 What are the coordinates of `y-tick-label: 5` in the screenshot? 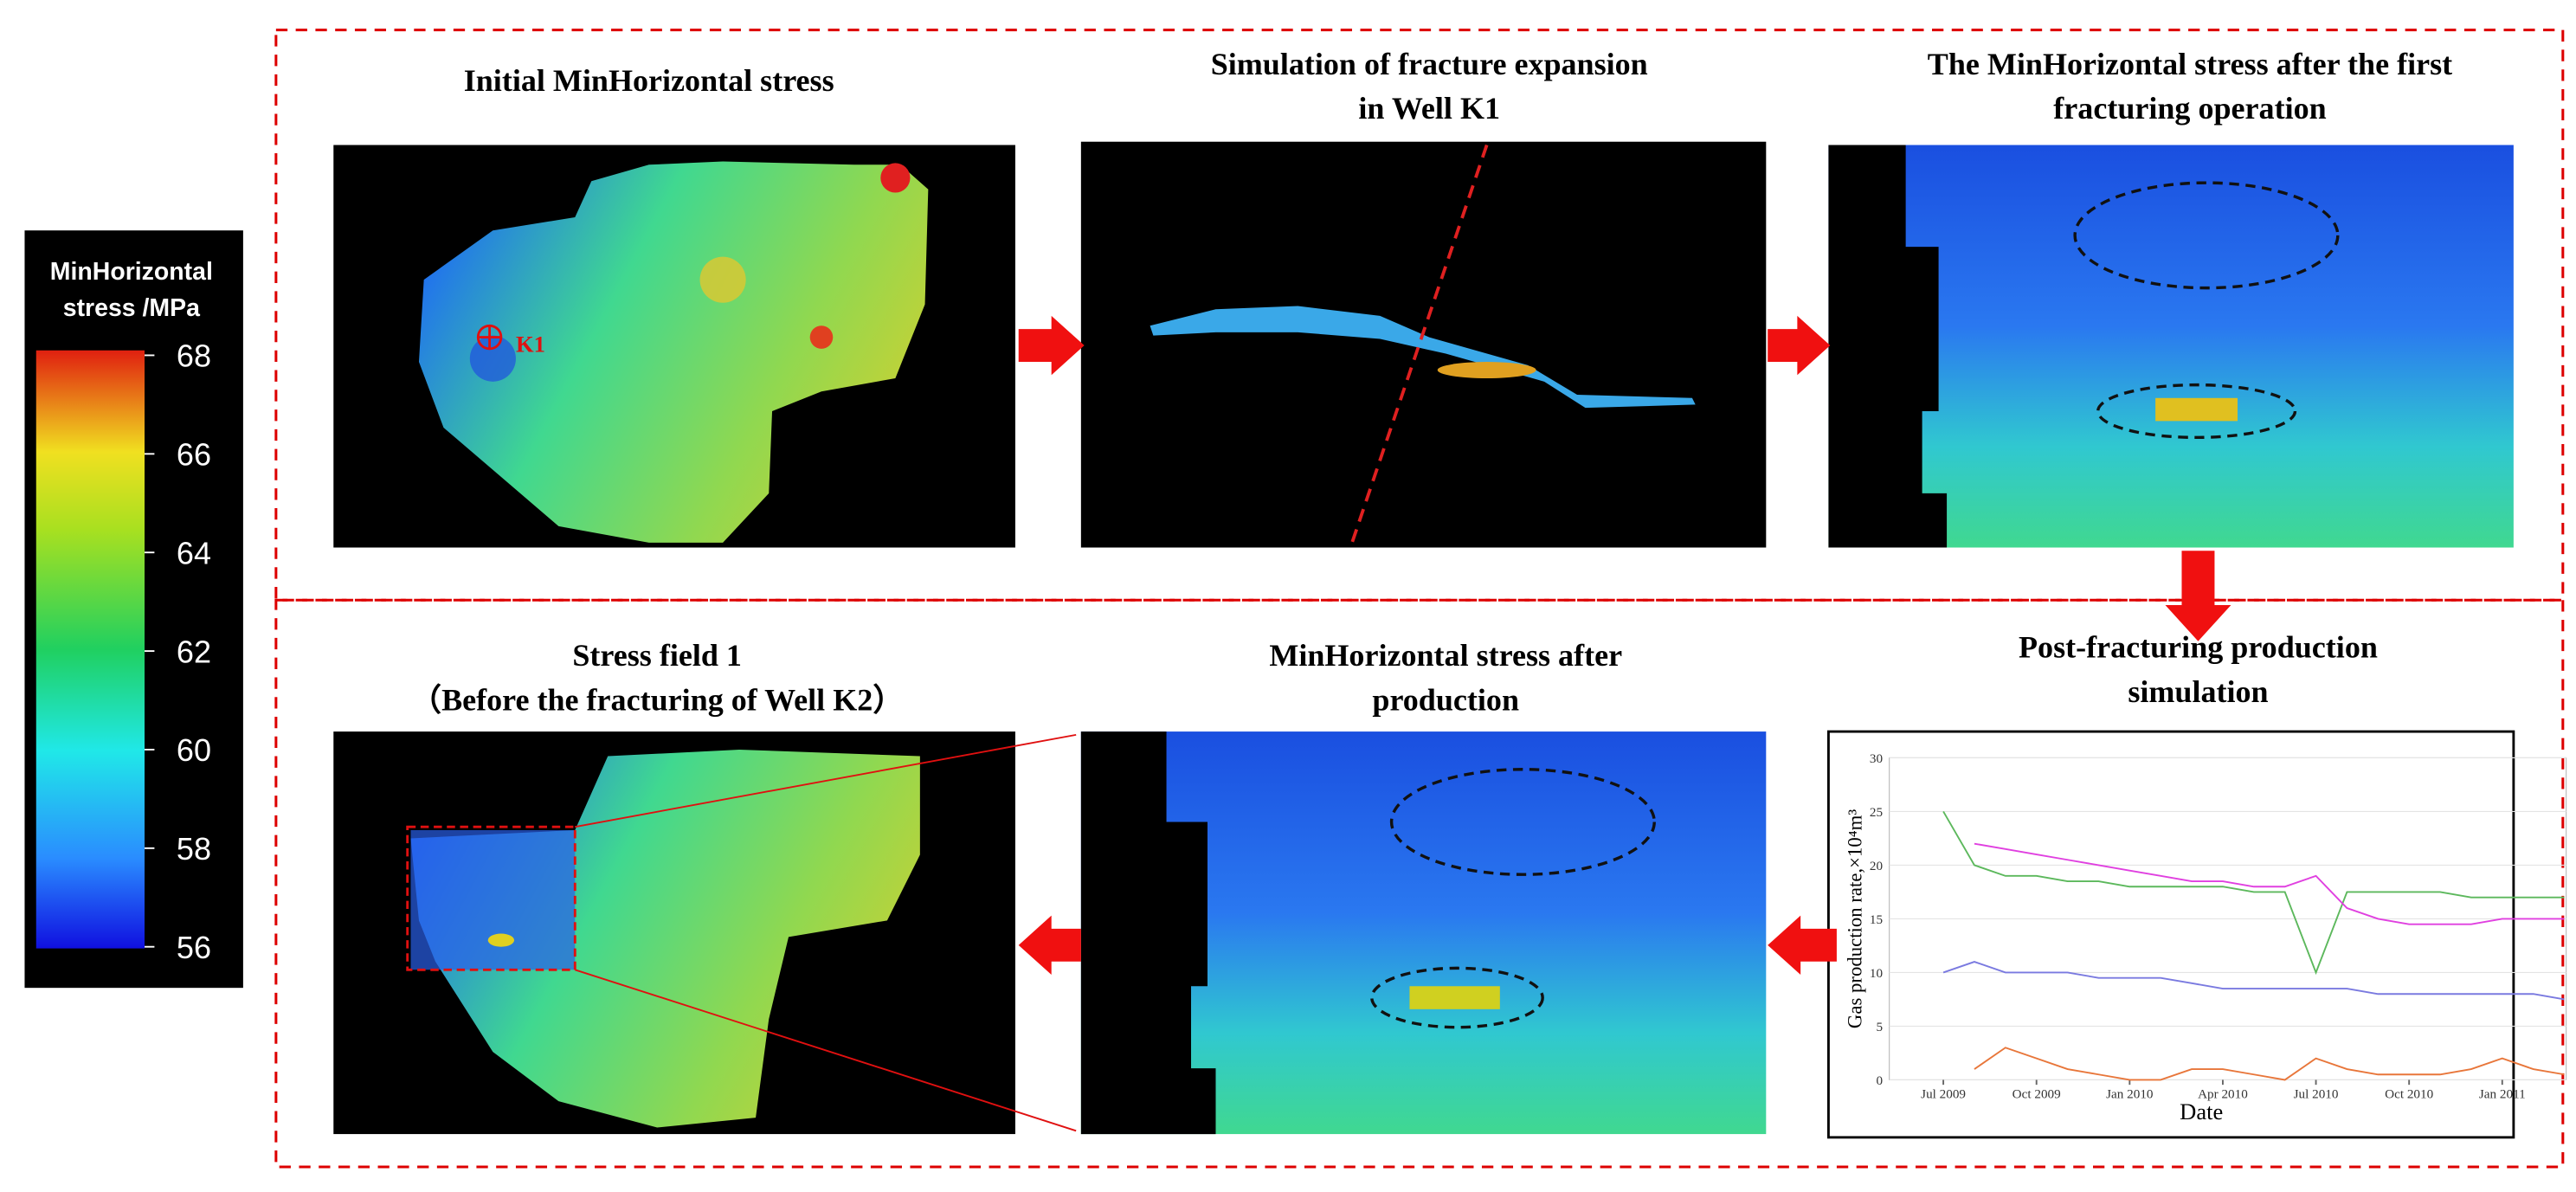 It's located at (1879, 1027).